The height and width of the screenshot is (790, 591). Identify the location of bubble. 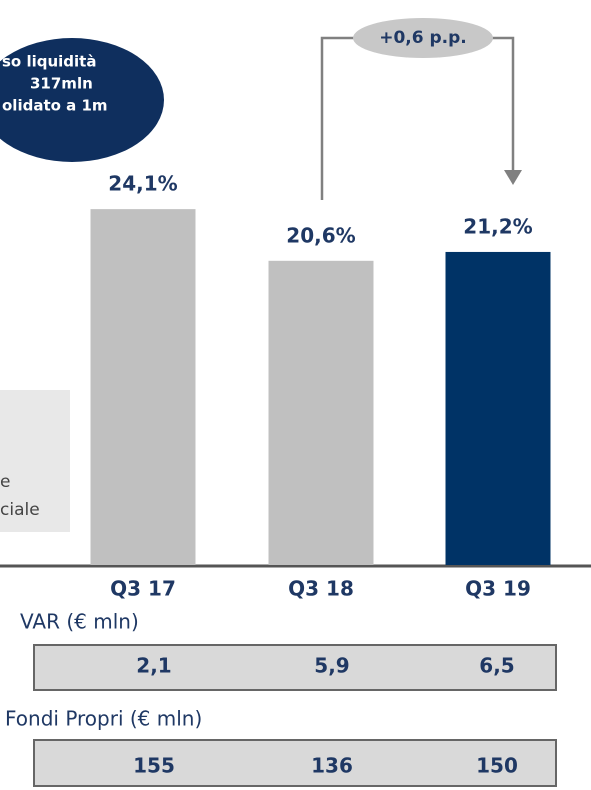
(82, 100).